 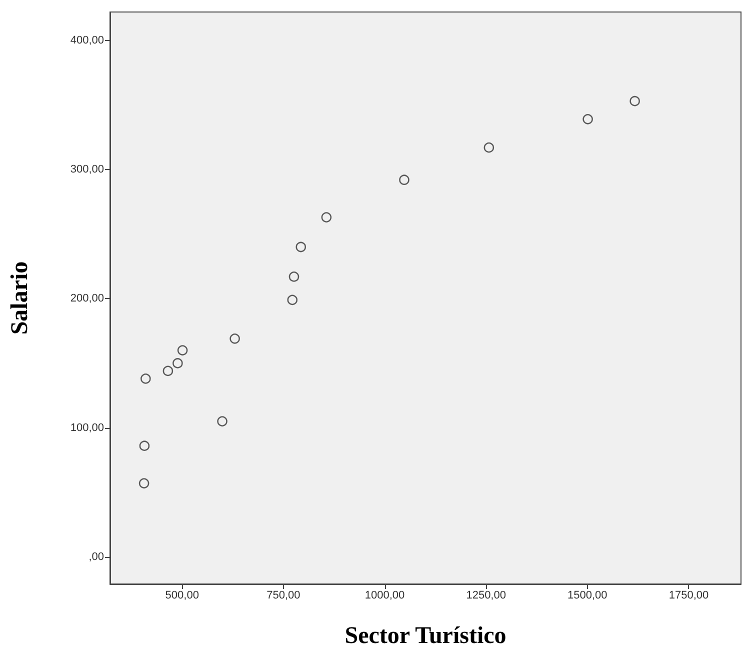 What do you see at coordinates (20, 298) in the screenshot?
I see `y-axis-title: Salario` at bounding box center [20, 298].